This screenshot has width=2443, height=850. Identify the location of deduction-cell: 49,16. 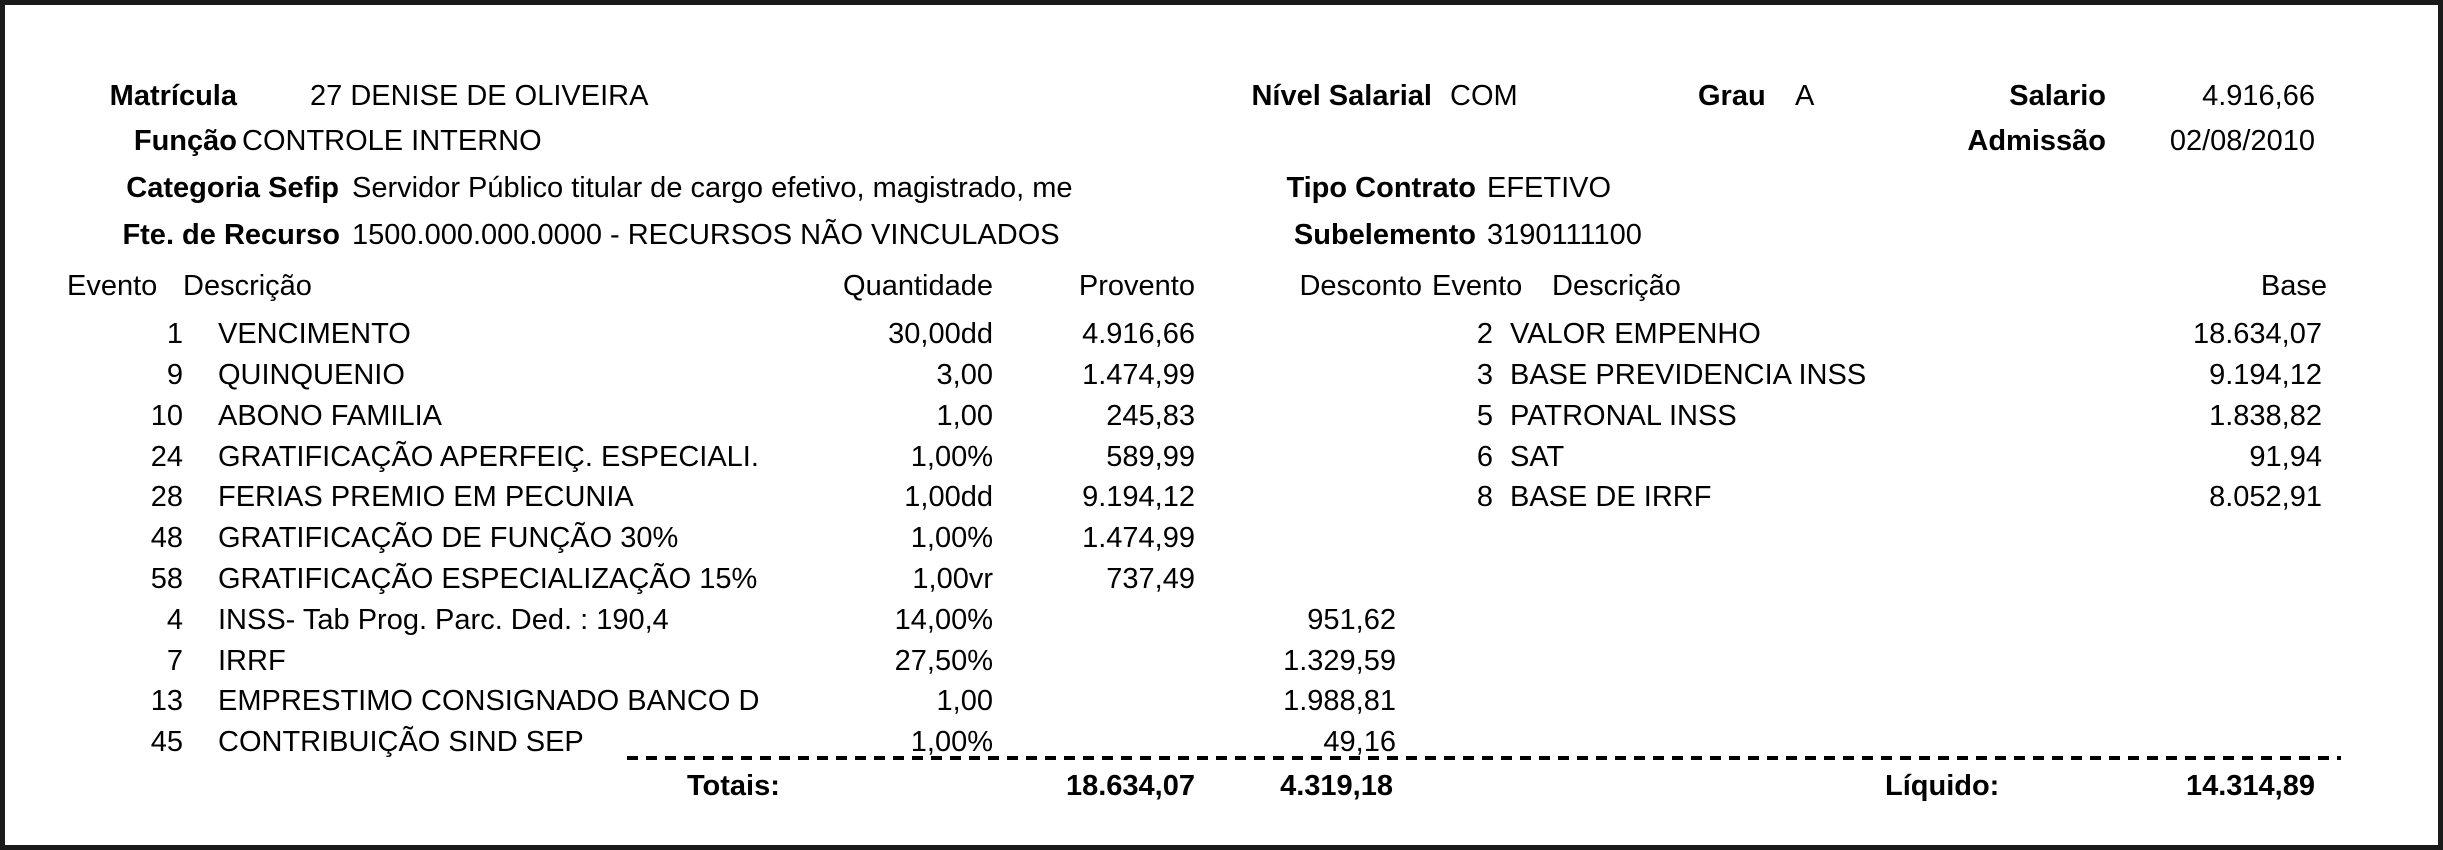
(1359, 742).